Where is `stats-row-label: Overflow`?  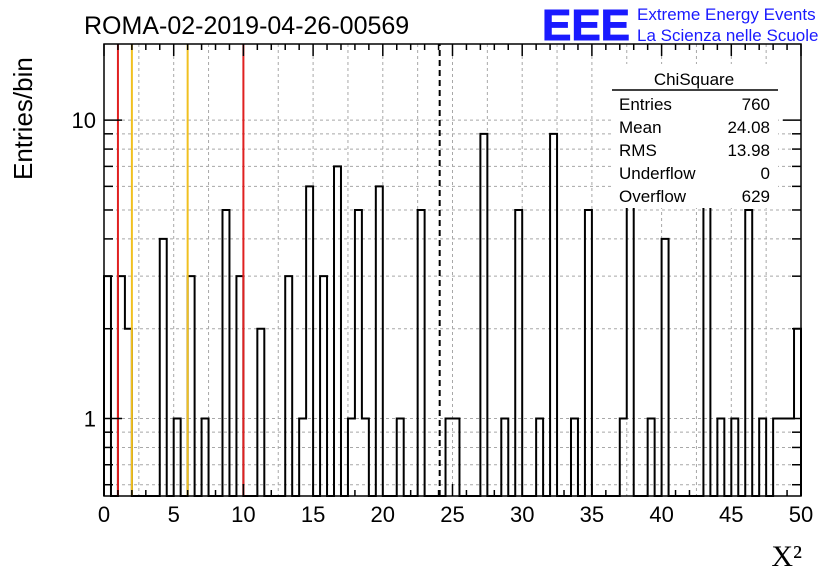
stats-row-label: Overflow is located at coordinates (653, 196).